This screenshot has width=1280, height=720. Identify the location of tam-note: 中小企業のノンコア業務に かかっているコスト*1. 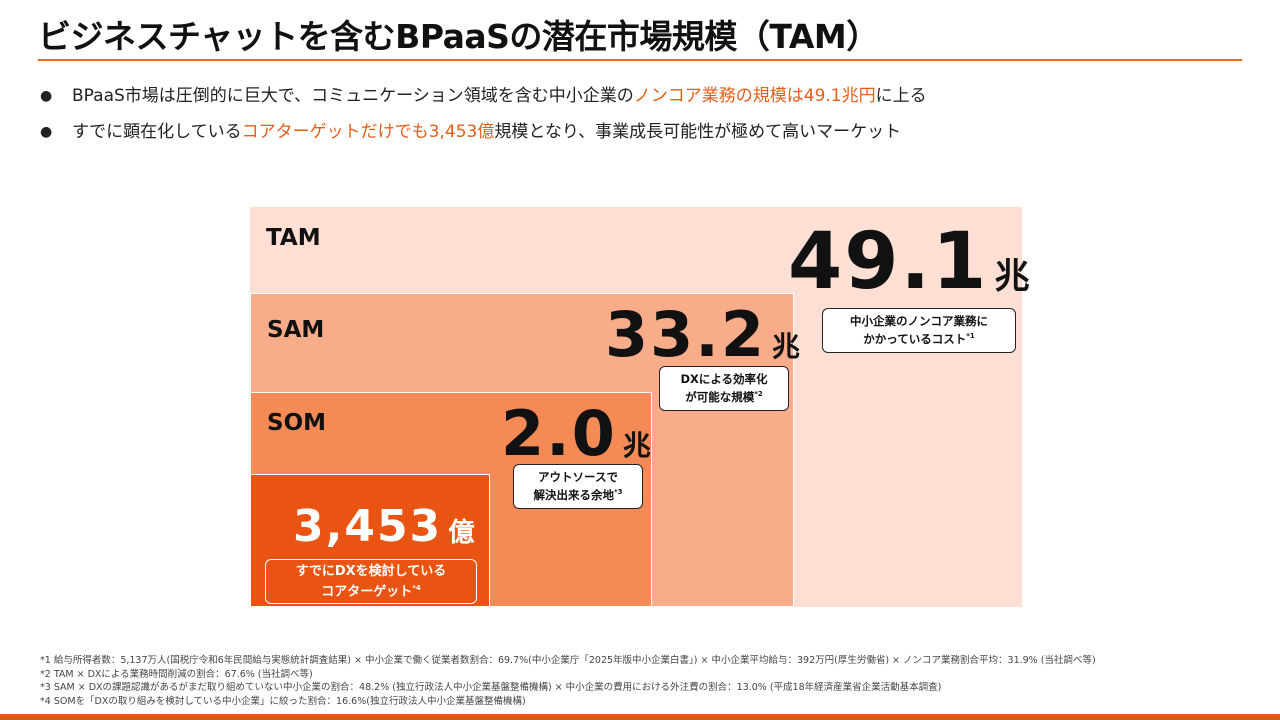
(919, 330).